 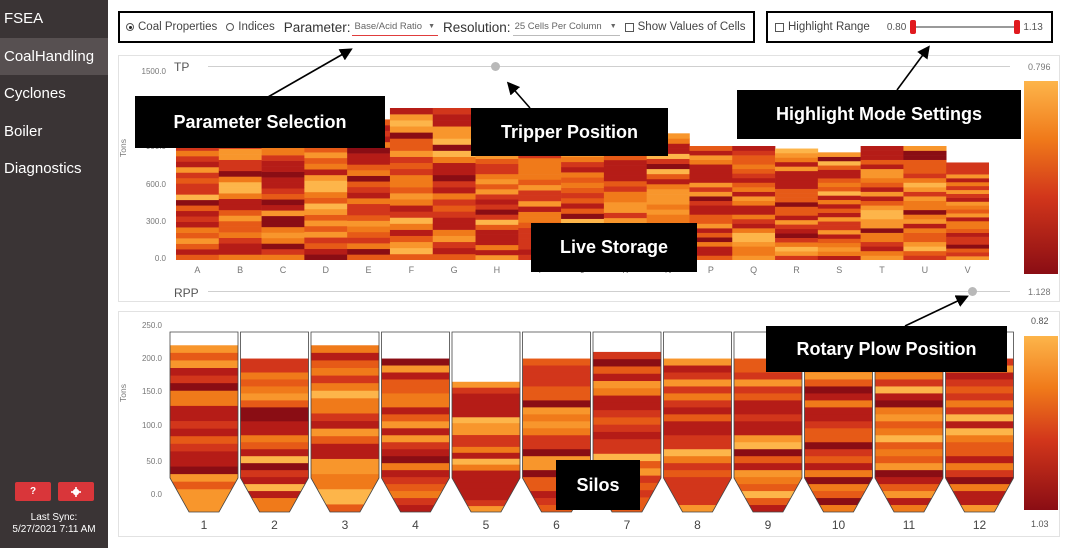 I want to click on parameter-select: Base/Acid Ratio ▼, so click(x=395, y=27).